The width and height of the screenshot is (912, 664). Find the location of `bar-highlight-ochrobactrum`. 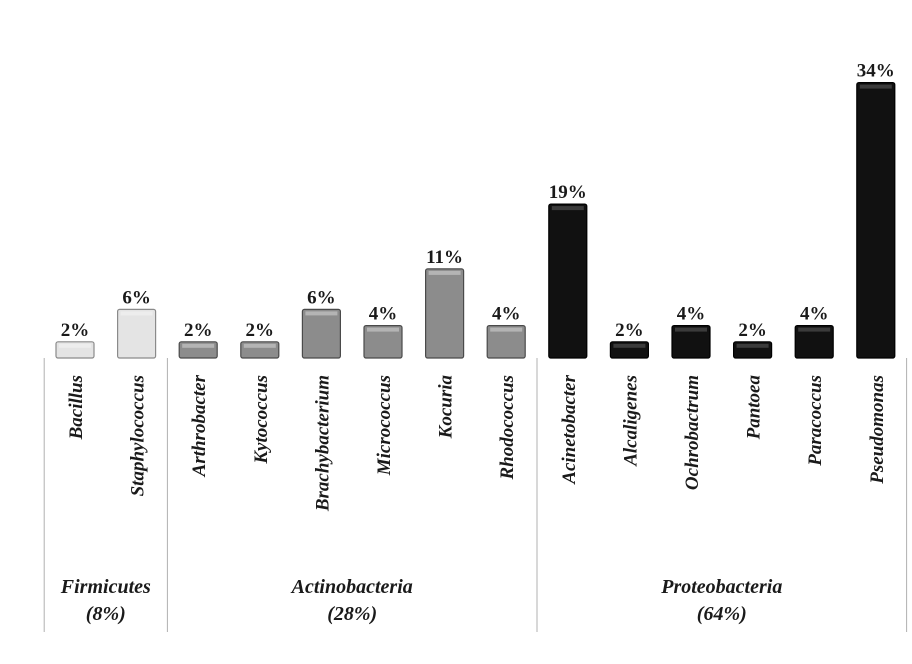

bar-highlight-ochrobactrum is located at coordinates (691, 329).